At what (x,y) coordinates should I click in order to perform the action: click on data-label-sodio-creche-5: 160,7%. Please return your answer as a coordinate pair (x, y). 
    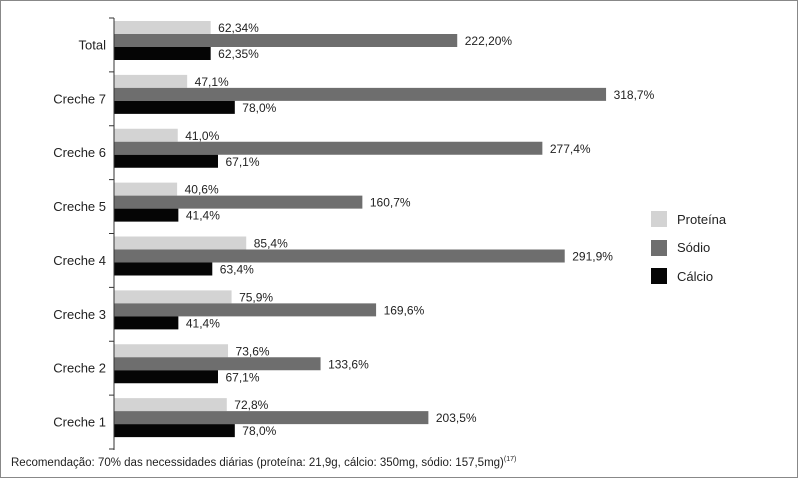
    Looking at the image, I should click on (390, 203).